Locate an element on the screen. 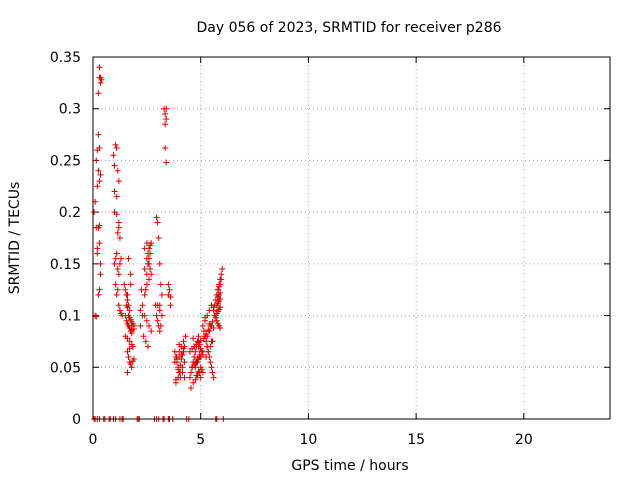 Image resolution: width=640 pixels, height=480 pixels. x-axis-label: GPS time / hours is located at coordinates (349, 466).